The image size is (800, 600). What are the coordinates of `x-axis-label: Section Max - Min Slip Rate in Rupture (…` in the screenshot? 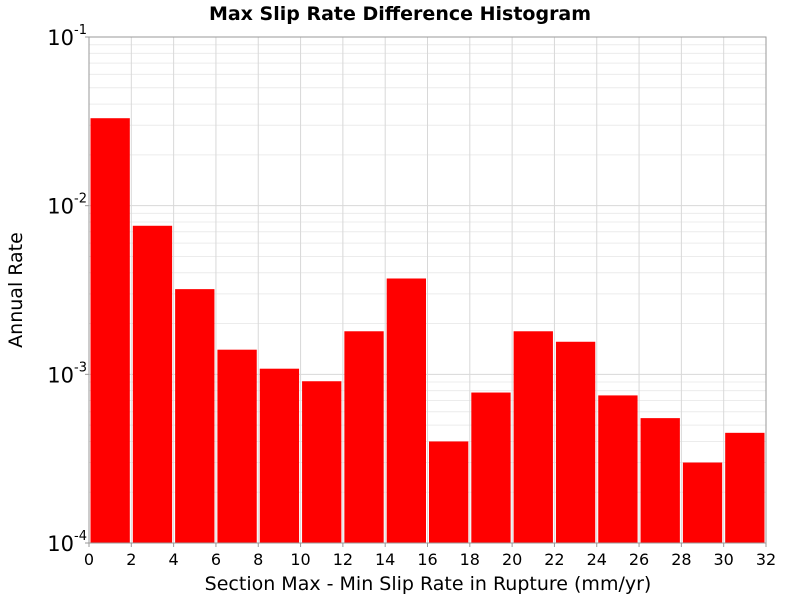 It's located at (428, 584).